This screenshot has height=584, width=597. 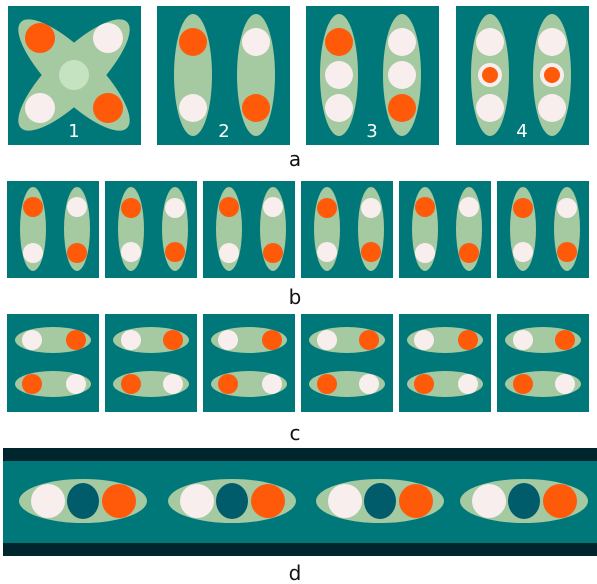 I want to click on panel-a2: 2, so click(x=223, y=75).